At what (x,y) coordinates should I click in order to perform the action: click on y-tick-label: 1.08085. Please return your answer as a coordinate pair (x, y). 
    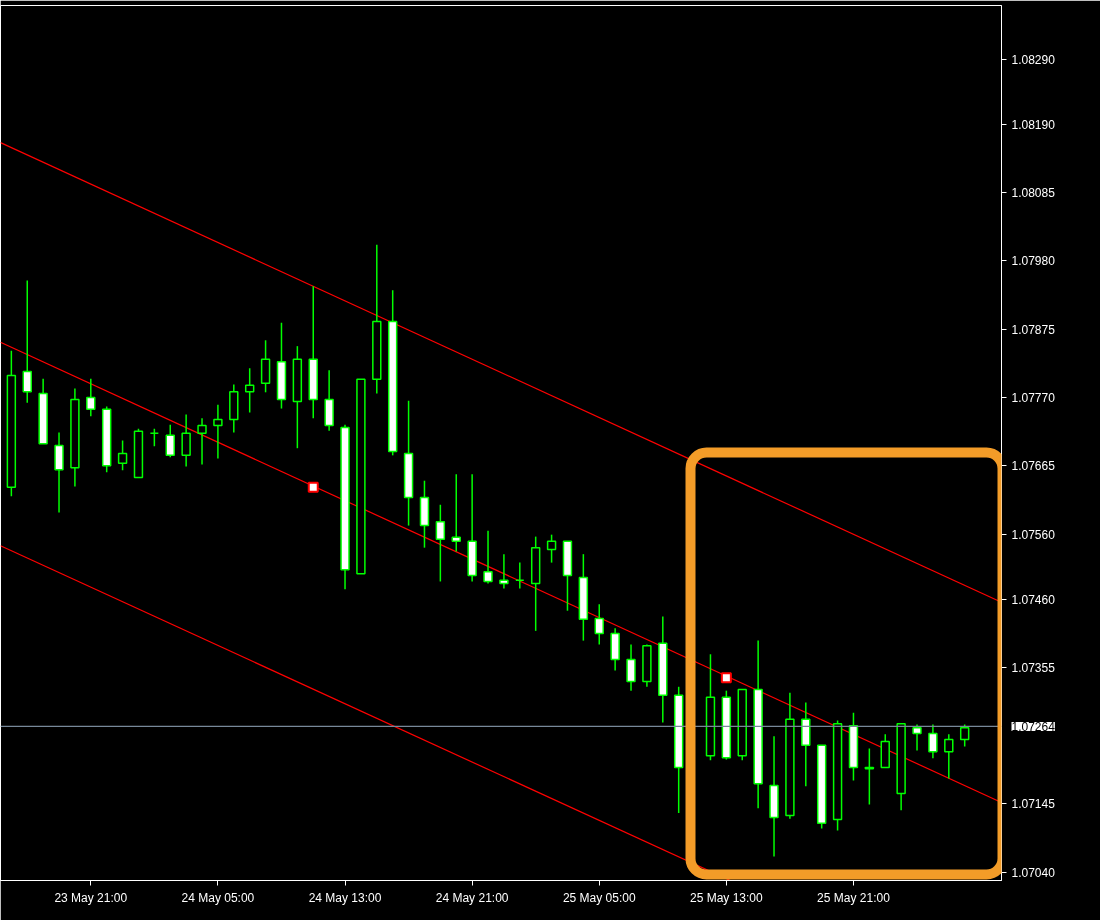
    Looking at the image, I should click on (1033, 193).